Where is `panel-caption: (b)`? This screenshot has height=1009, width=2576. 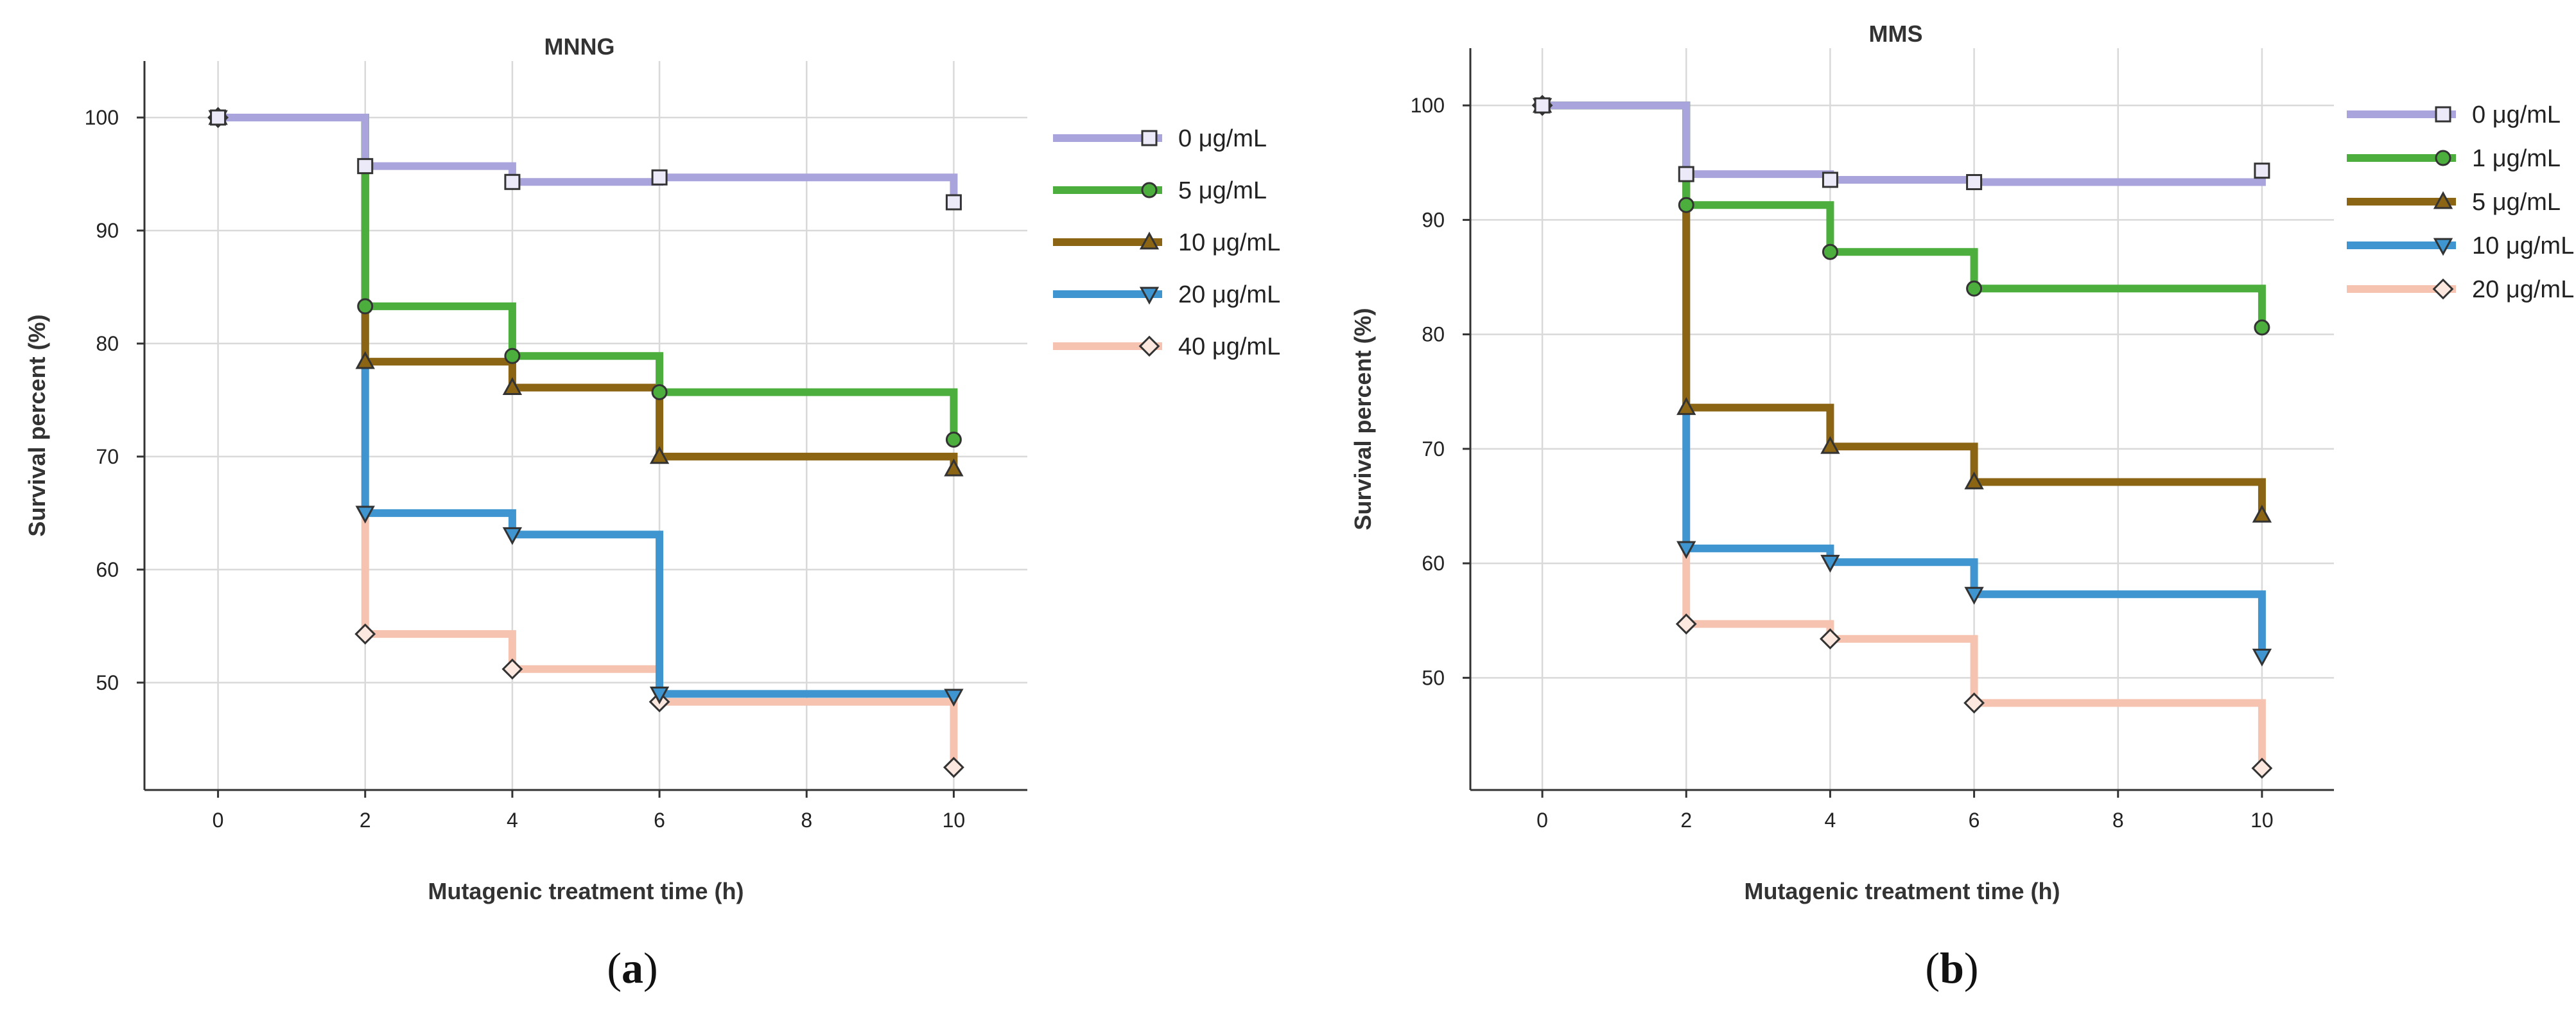
panel-caption: (b) is located at coordinates (1951, 967).